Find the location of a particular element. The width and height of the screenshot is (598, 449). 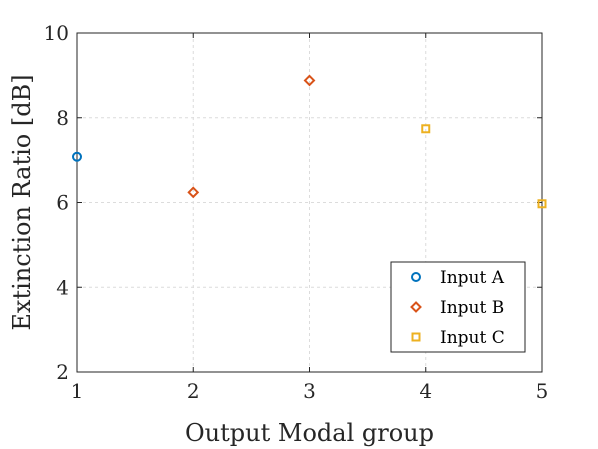

y-tick-label: 8 is located at coordinates (62, 118).